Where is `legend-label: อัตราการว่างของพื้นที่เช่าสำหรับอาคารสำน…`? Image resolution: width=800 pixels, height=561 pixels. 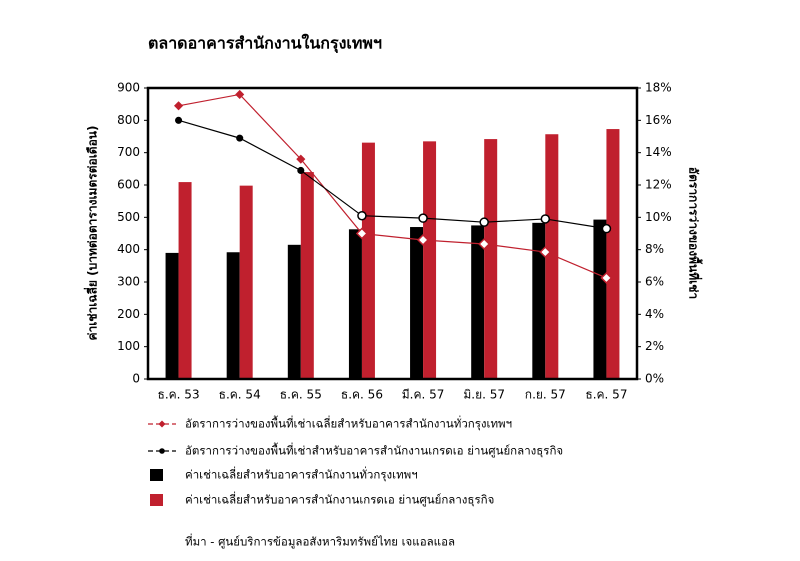
legend-label: อัตราการว่างของพื้นที่เช่าสำหรับอาคารสำน… is located at coordinates (374, 450).